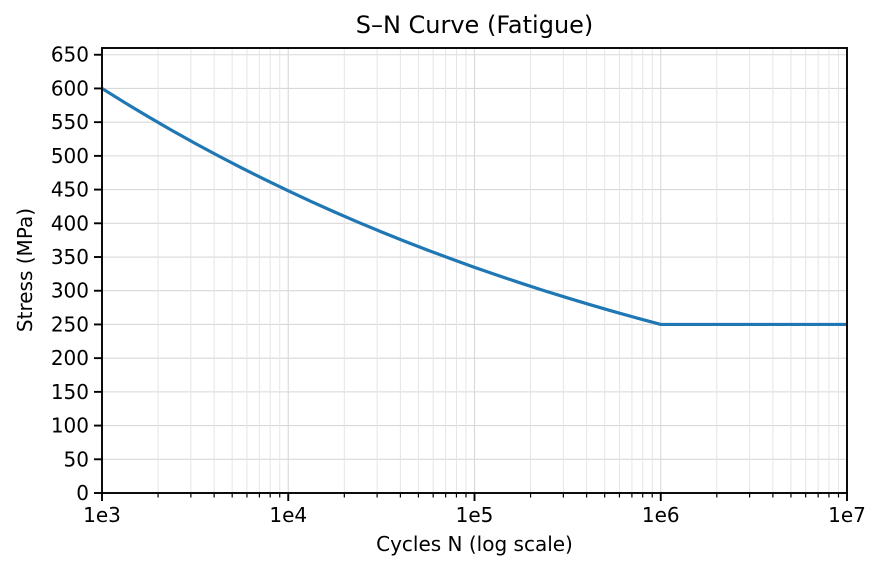 The height and width of the screenshot is (573, 884). I want to click on y-tick-label: 650, so click(70, 55).